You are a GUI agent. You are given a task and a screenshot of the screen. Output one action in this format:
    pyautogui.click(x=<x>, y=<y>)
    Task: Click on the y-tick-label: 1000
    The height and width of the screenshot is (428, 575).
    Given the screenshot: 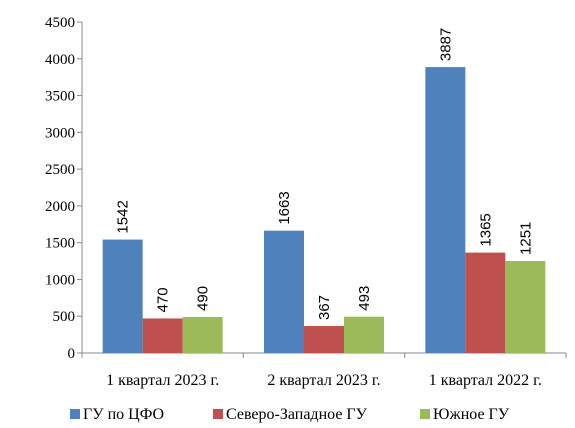 What is the action you would take?
    pyautogui.click(x=60, y=280)
    